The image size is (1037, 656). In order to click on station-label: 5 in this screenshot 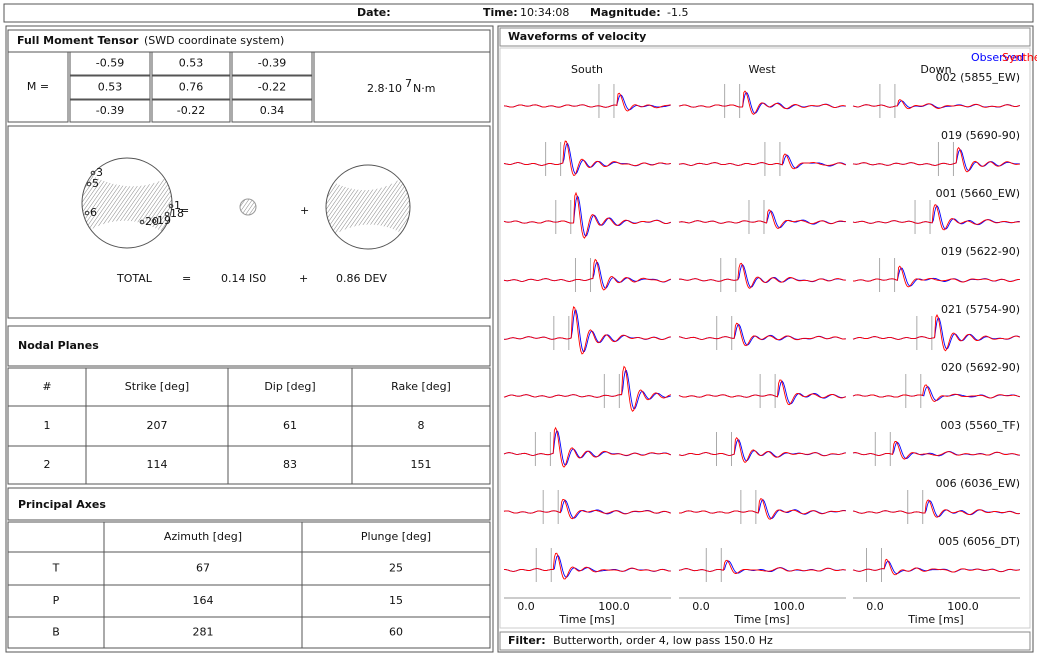, I will do `click(95, 183)`.